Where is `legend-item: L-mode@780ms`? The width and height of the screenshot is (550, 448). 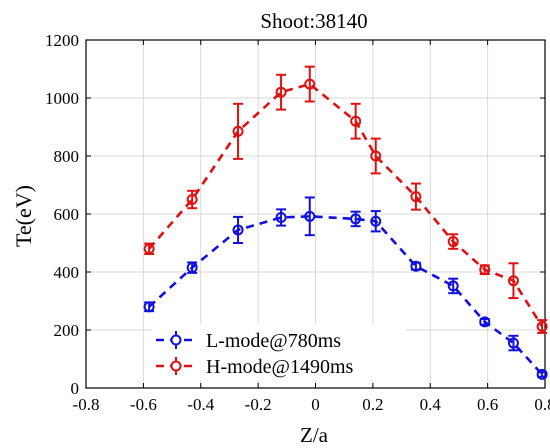
legend-item: L-mode@780ms is located at coordinates (248, 341).